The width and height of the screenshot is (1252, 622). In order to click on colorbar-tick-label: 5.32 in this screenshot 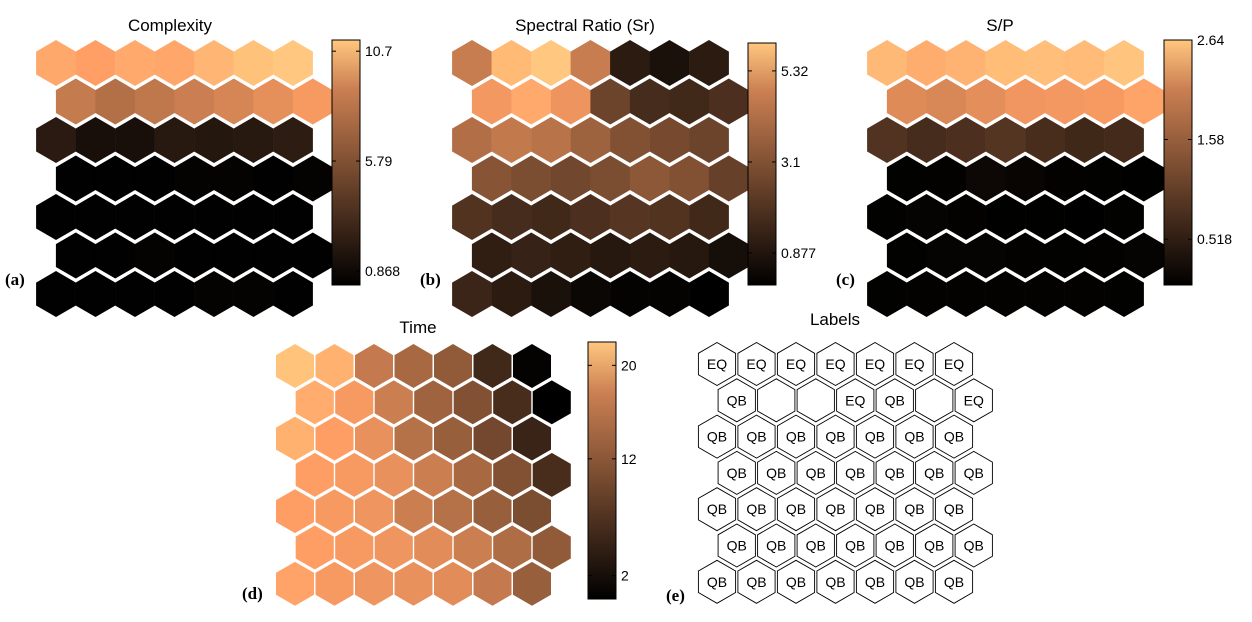, I will do `click(794, 71)`.